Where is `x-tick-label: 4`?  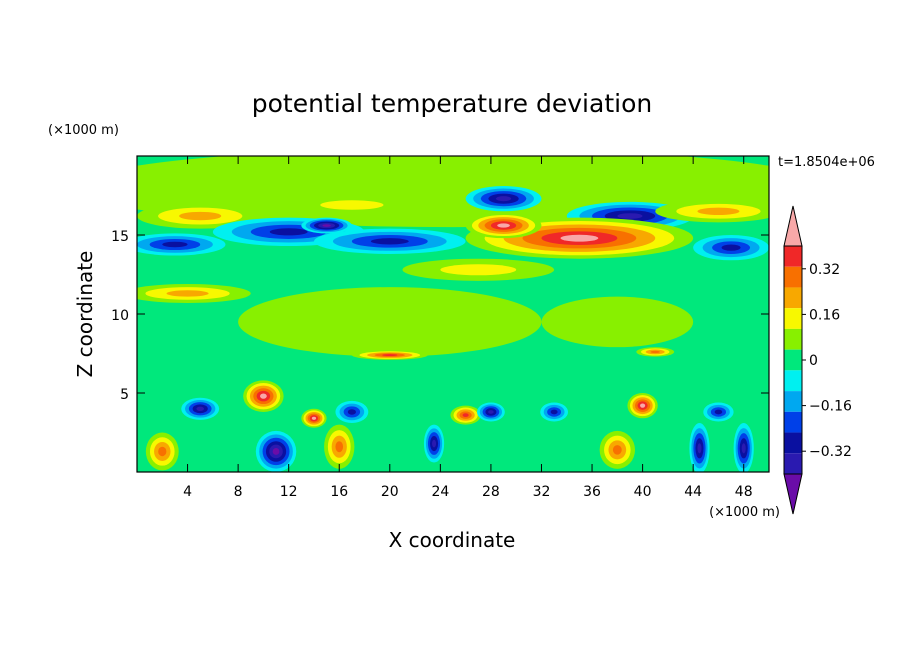
x-tick-label: 4 is located at coordinates (187, 492).